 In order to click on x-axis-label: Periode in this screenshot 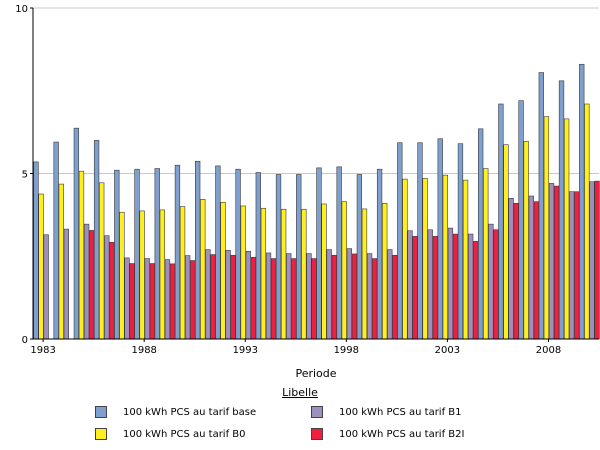, I will do `click(315, 373)`.